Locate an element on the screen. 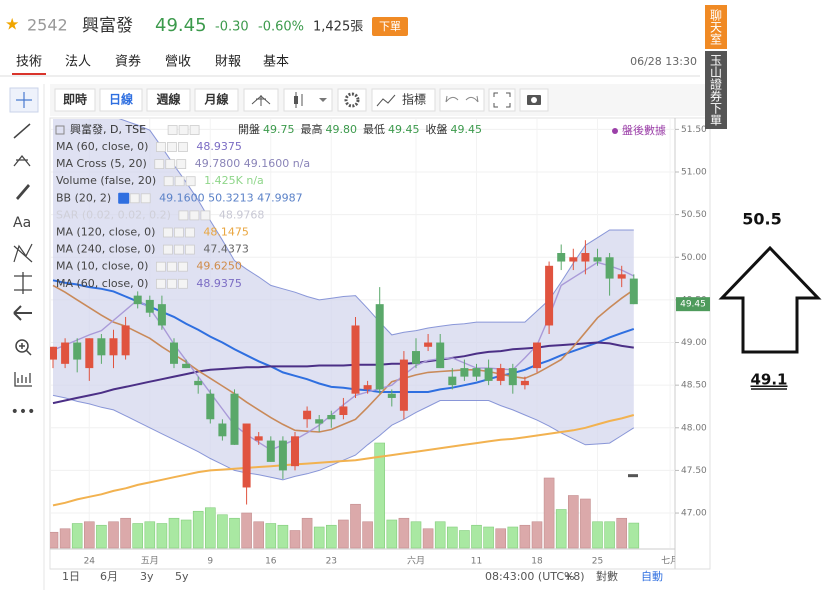  remove-tool is located at coordinates (22, 313).